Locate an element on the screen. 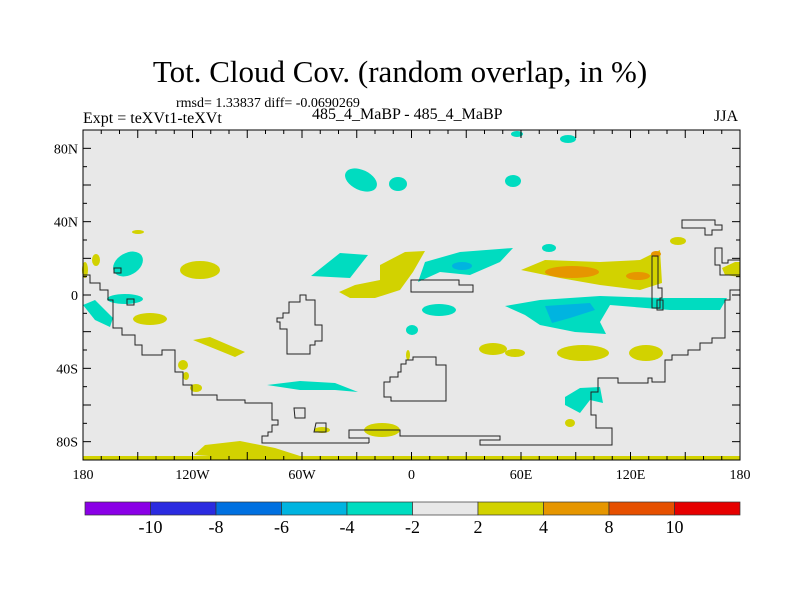 This screenshot has height=600, width=800. chart-title: Tot. Cloud Cov. (random overlap, in %) is located at coordinates (400, 71).